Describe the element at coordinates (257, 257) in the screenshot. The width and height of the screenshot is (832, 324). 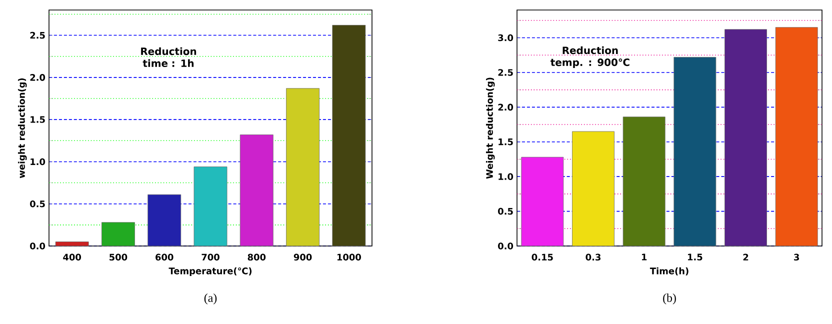
I see `x-tick-label: 800` at that location.